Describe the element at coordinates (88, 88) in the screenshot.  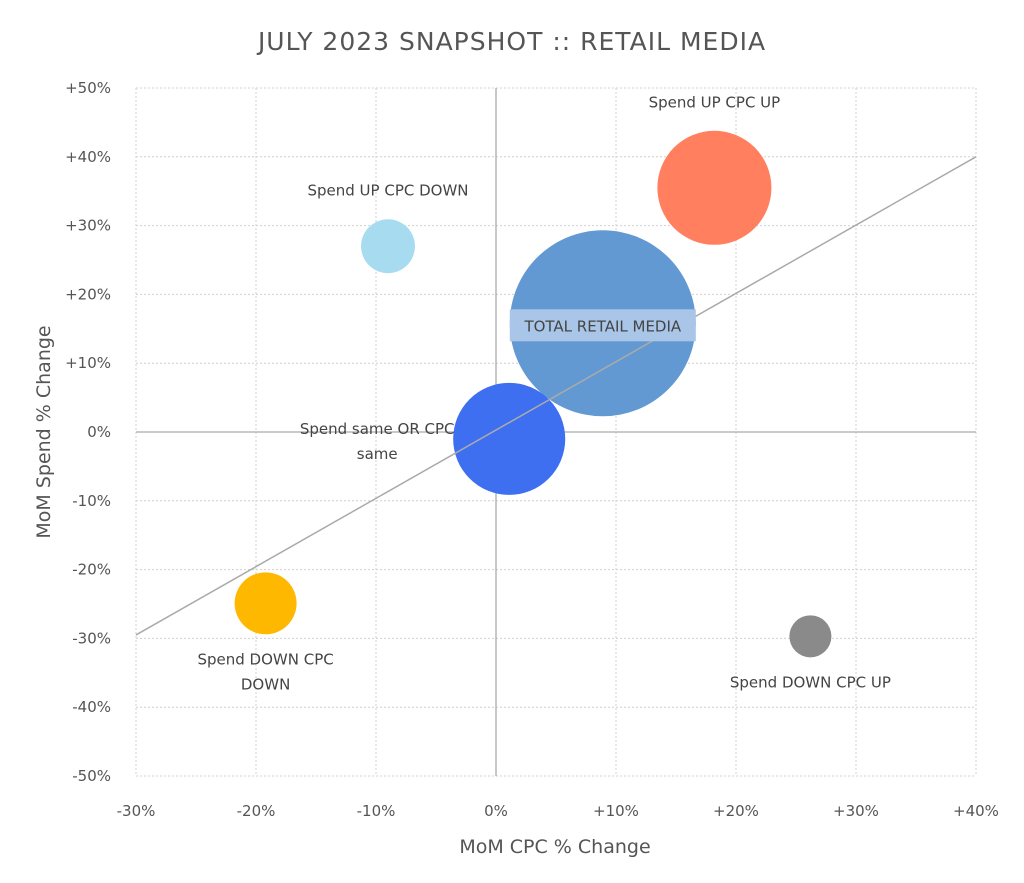
I see `y-tick-label: +50%` at that location.